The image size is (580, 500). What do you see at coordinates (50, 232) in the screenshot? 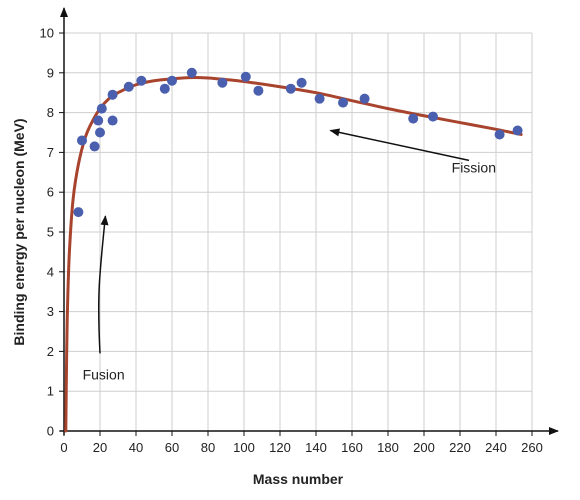
I see `y-tick-label: 5` at bounding box center [50, 232].